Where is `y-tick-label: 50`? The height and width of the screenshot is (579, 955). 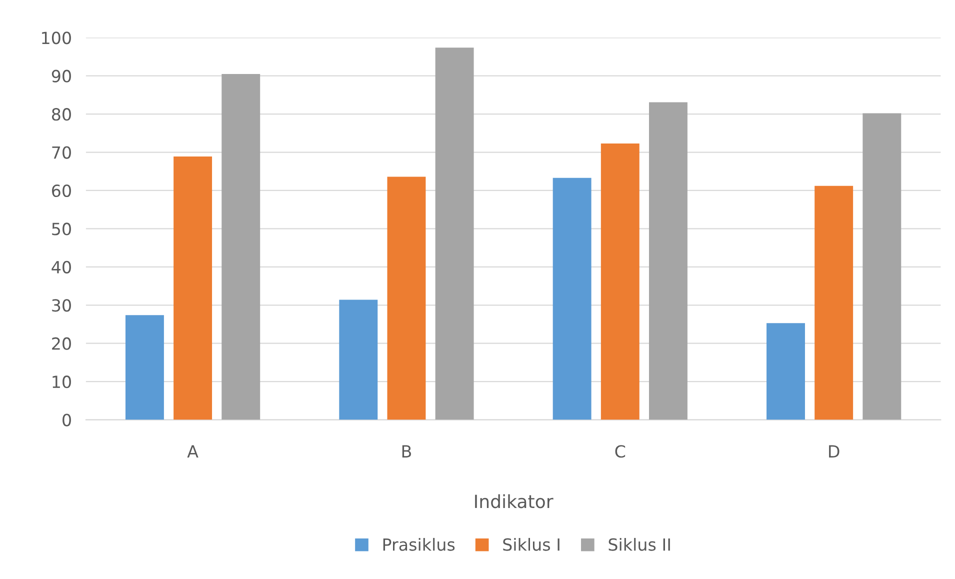
y-tick-label: 50 is located at coordinates (61, 229).